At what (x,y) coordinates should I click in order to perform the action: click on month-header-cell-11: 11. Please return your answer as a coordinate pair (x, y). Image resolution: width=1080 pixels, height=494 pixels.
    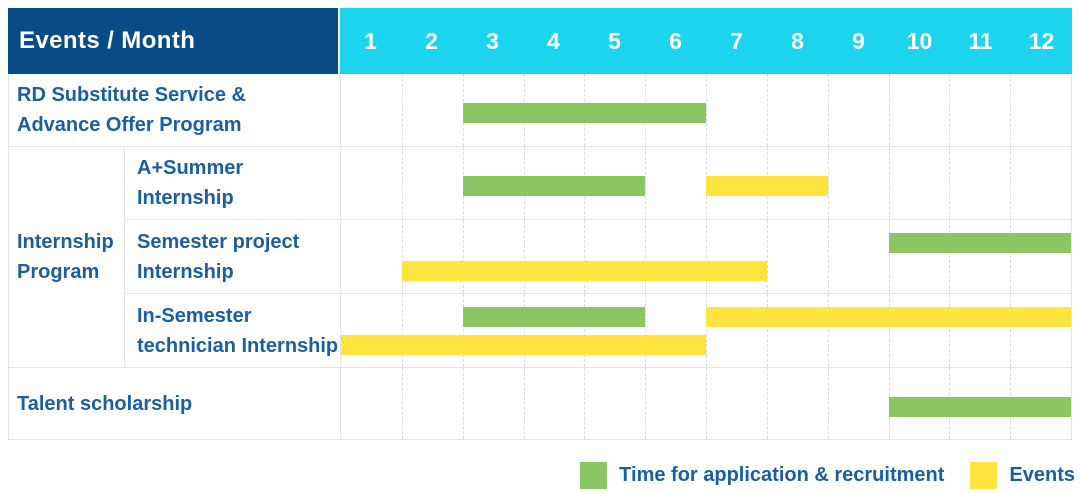
    Looking at the image, I should click on (980, 40).